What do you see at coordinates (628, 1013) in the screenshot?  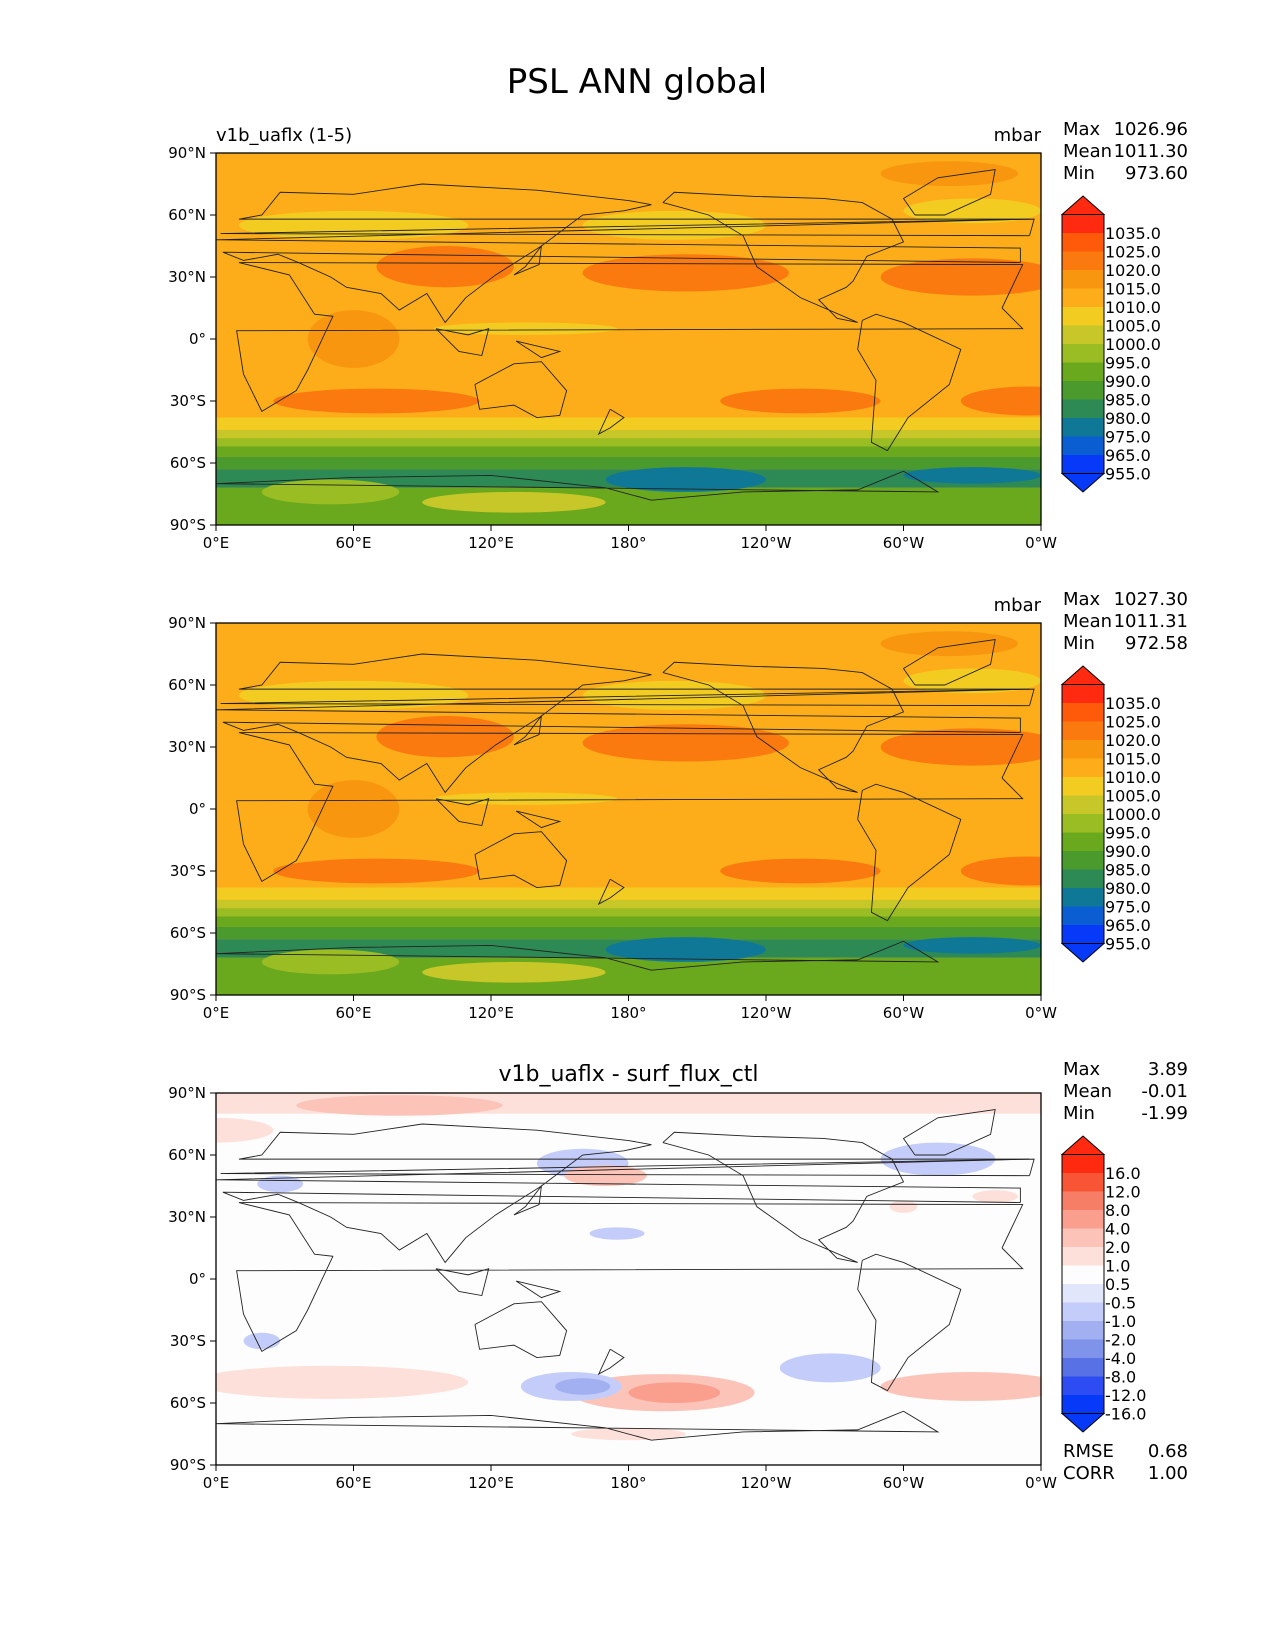 I see `x-tick-label: 180°` at bounding box center [628, 1013].